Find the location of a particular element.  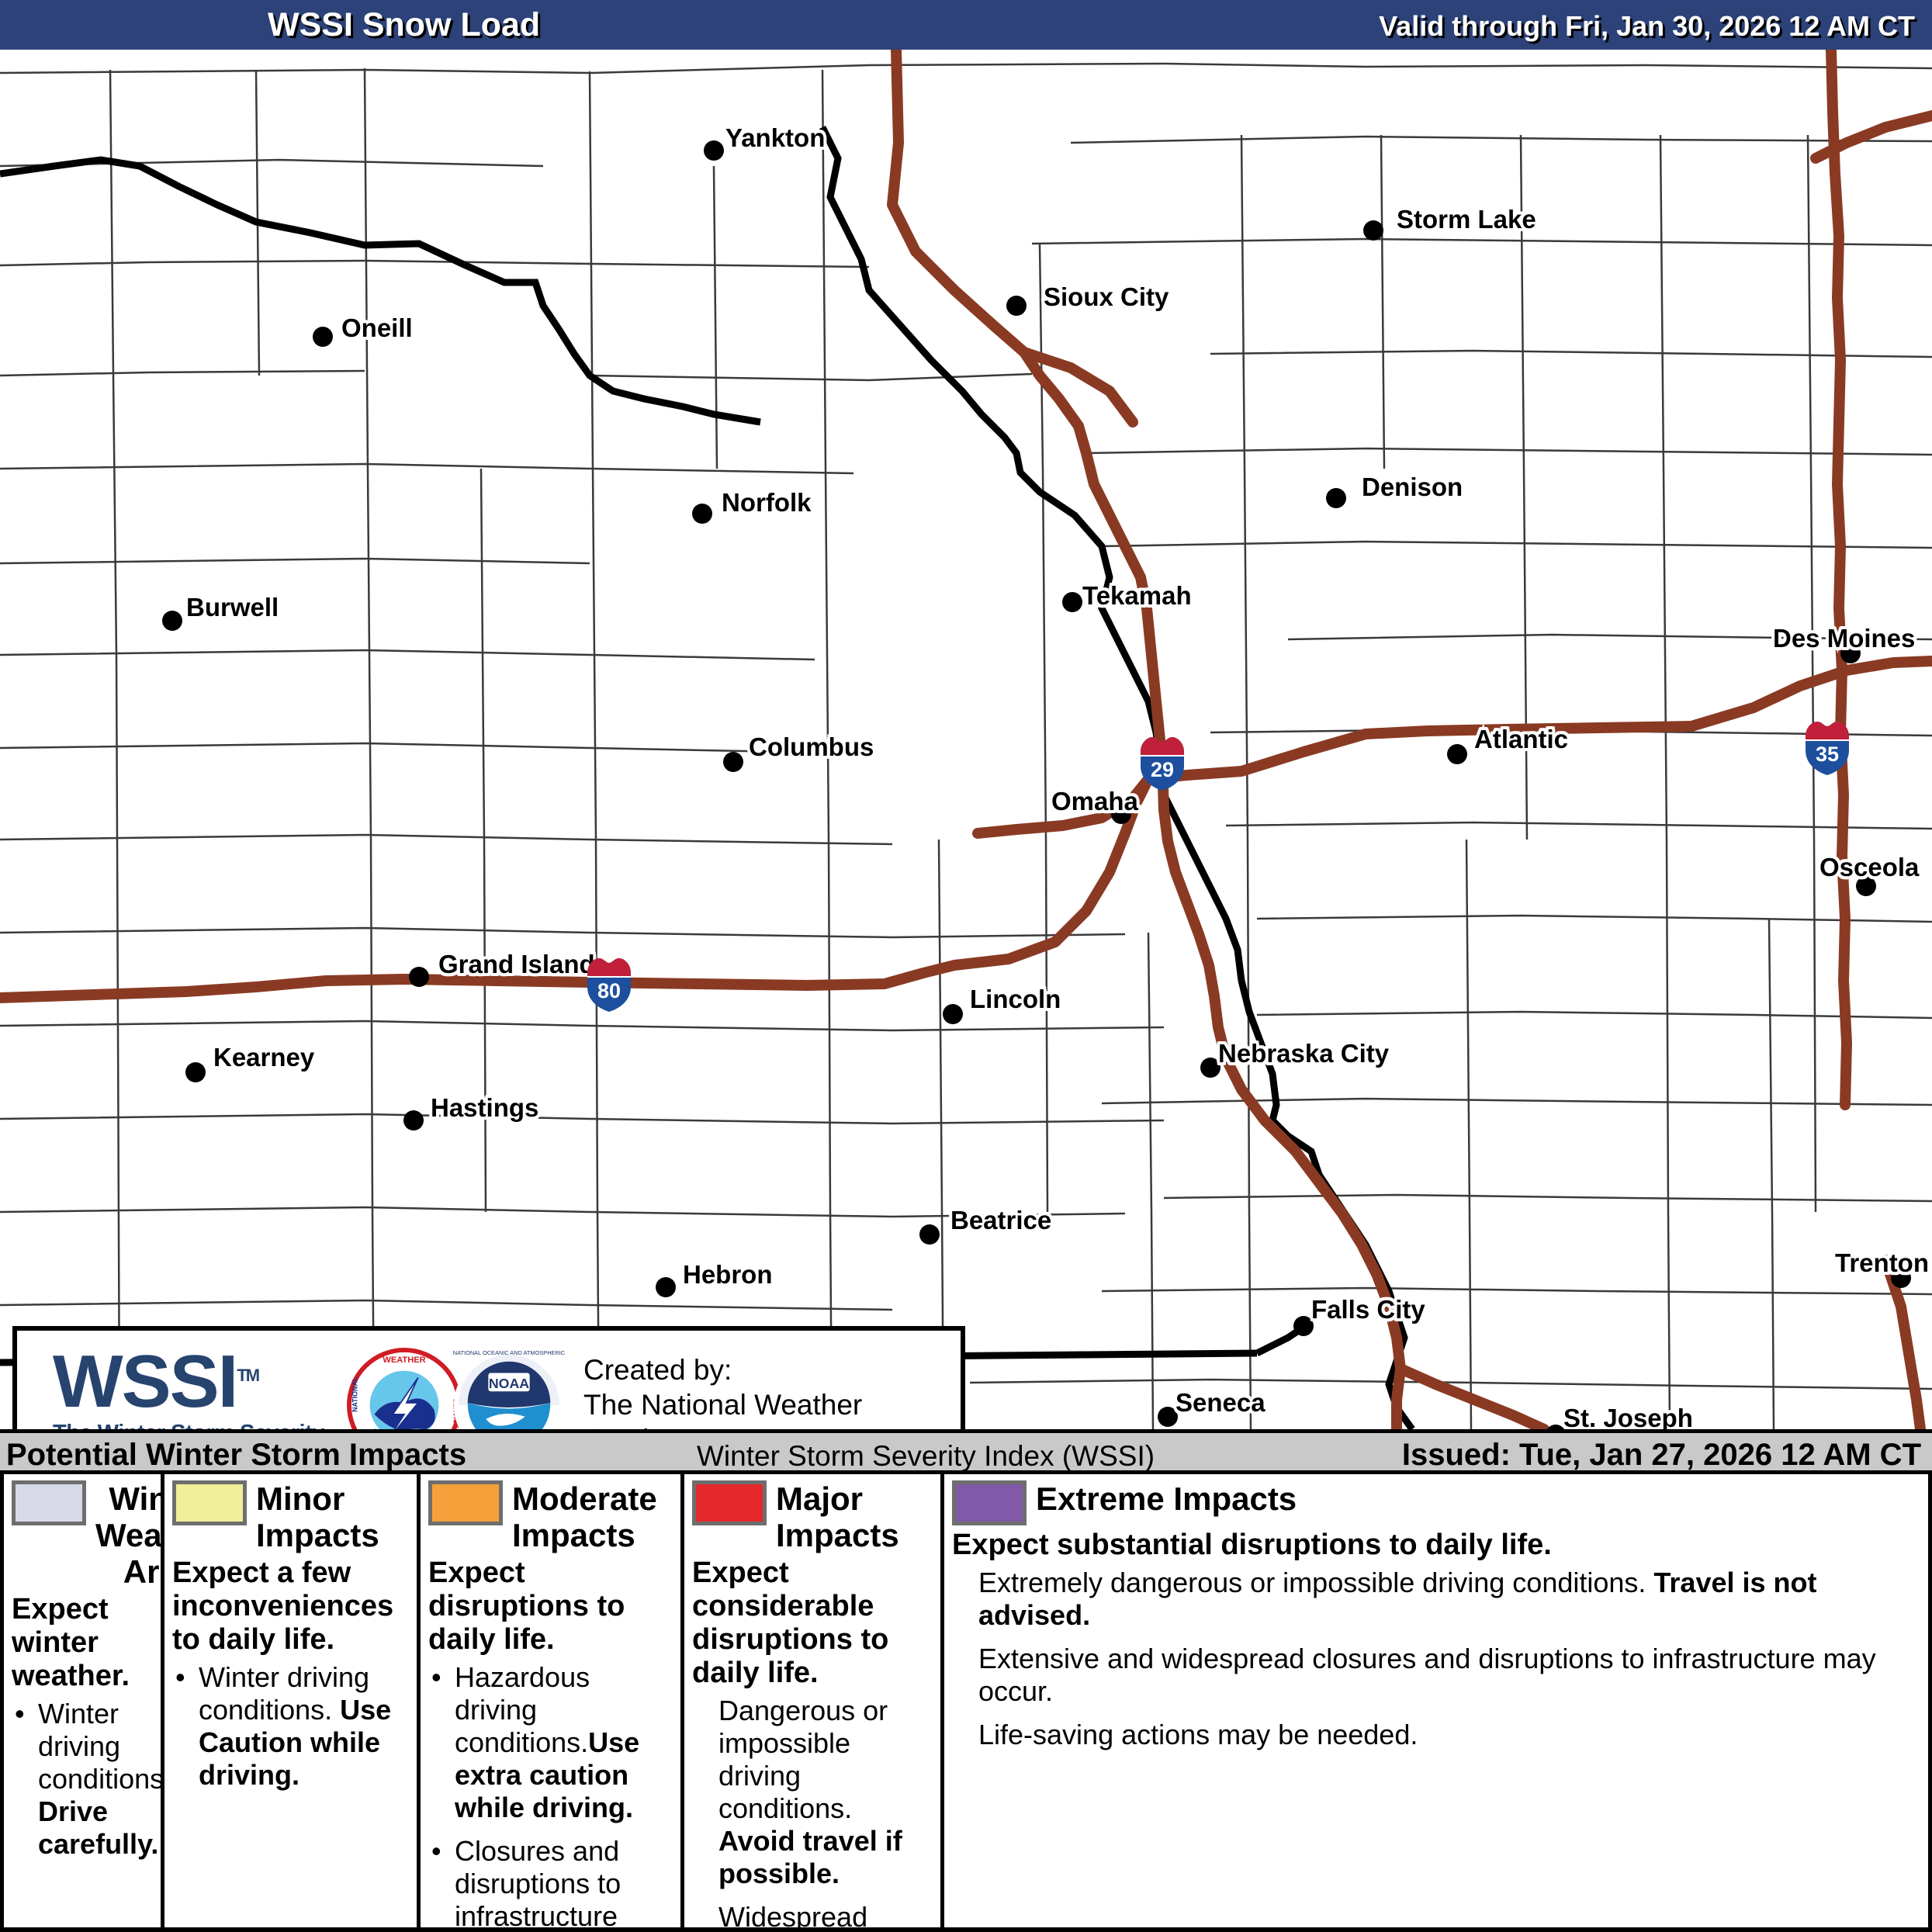

city-label: Burwell is located at coordinates (232, 607).